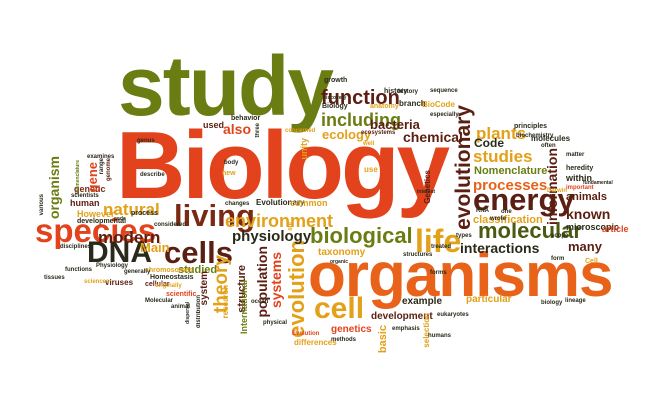 This screenshot has width=647, height=404. What do you see at coordinates (482, 211) in the screenshot?
I see `word: RNA` at bounding box center [482, 211].